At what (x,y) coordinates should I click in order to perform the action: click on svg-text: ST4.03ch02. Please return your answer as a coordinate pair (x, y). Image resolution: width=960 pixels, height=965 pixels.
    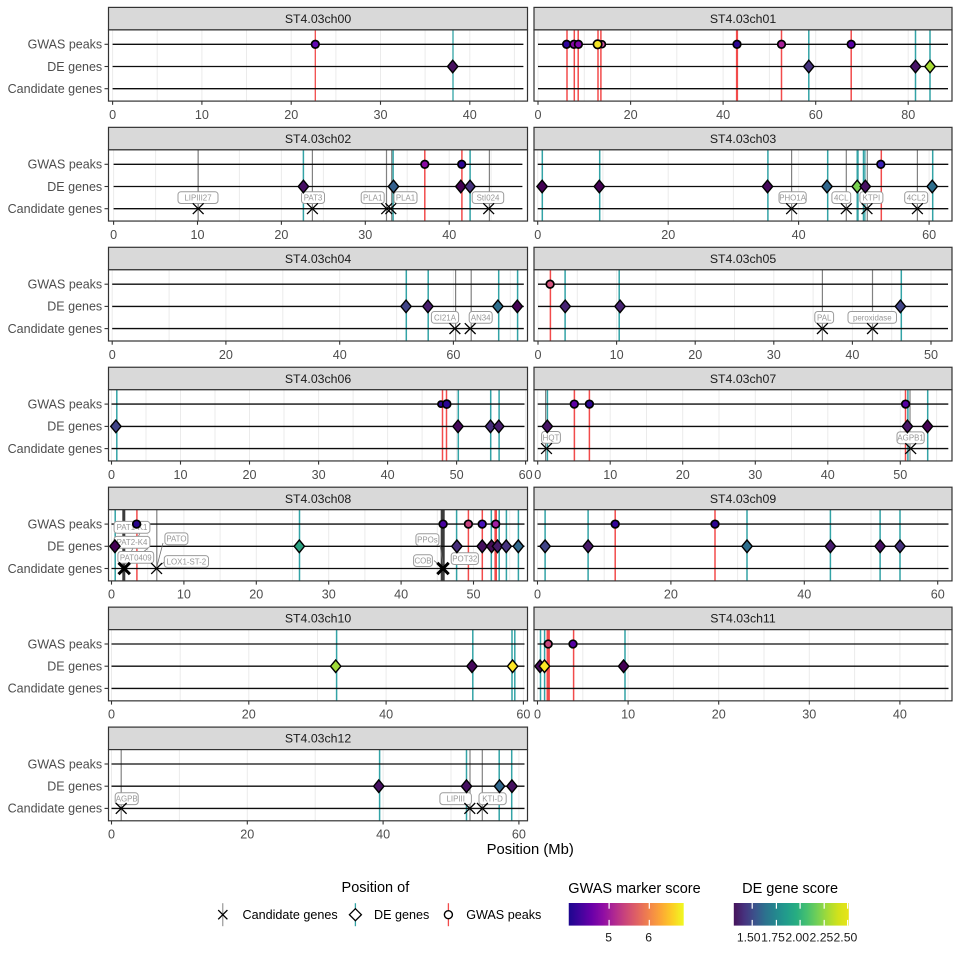
    Looking at the image, I should click on (318, 139).